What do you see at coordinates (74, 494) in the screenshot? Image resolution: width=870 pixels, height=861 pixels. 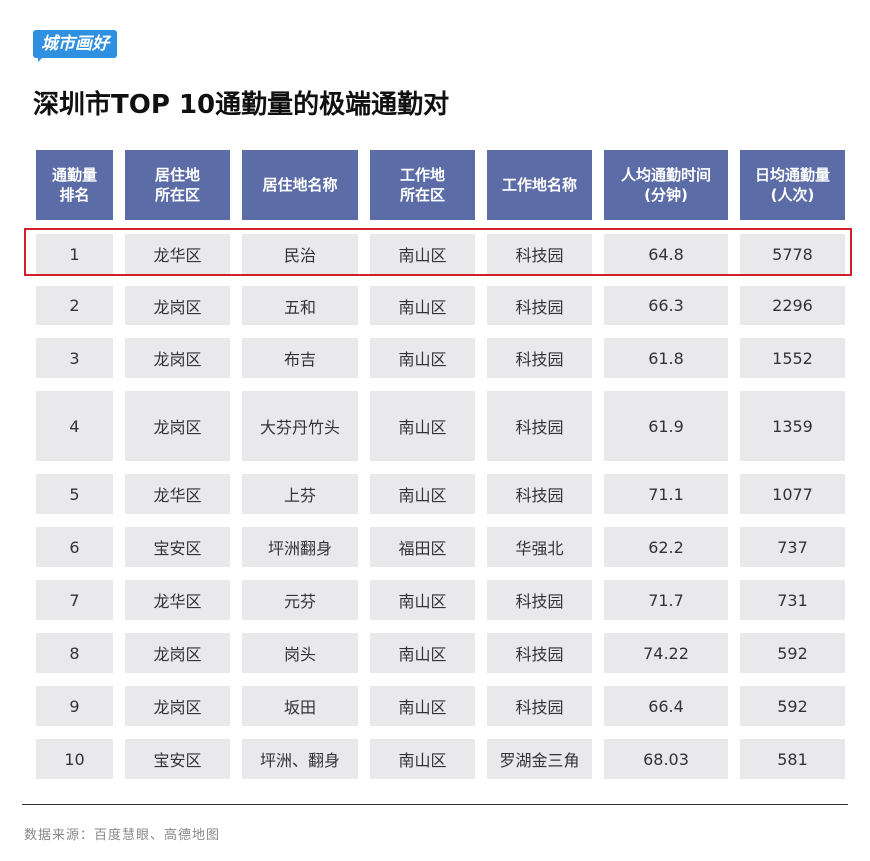 I see `table-cell: 5` at bounding box center [74, 494].